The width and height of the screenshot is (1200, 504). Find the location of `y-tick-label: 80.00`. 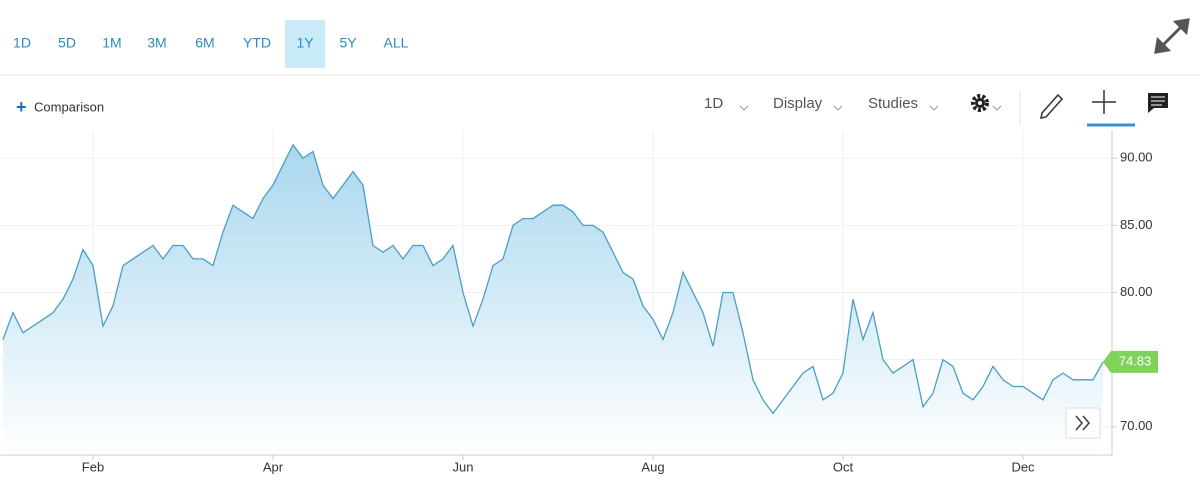

y-tick-label: 80.00 is located at coordinates (1136, 291).